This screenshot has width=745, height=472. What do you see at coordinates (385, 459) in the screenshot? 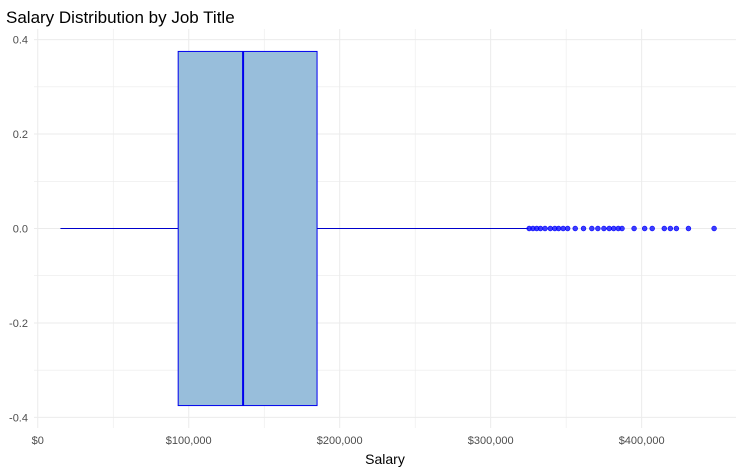
I see `x-axis-title: Salary` at bounding box center [385, 459].